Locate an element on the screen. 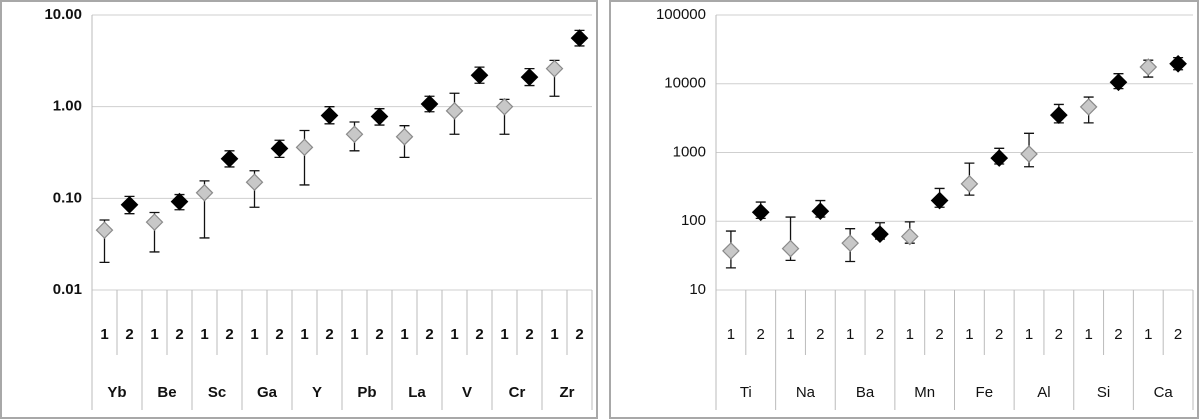  x-group-label: Ba is located at coordinates (865, 392).